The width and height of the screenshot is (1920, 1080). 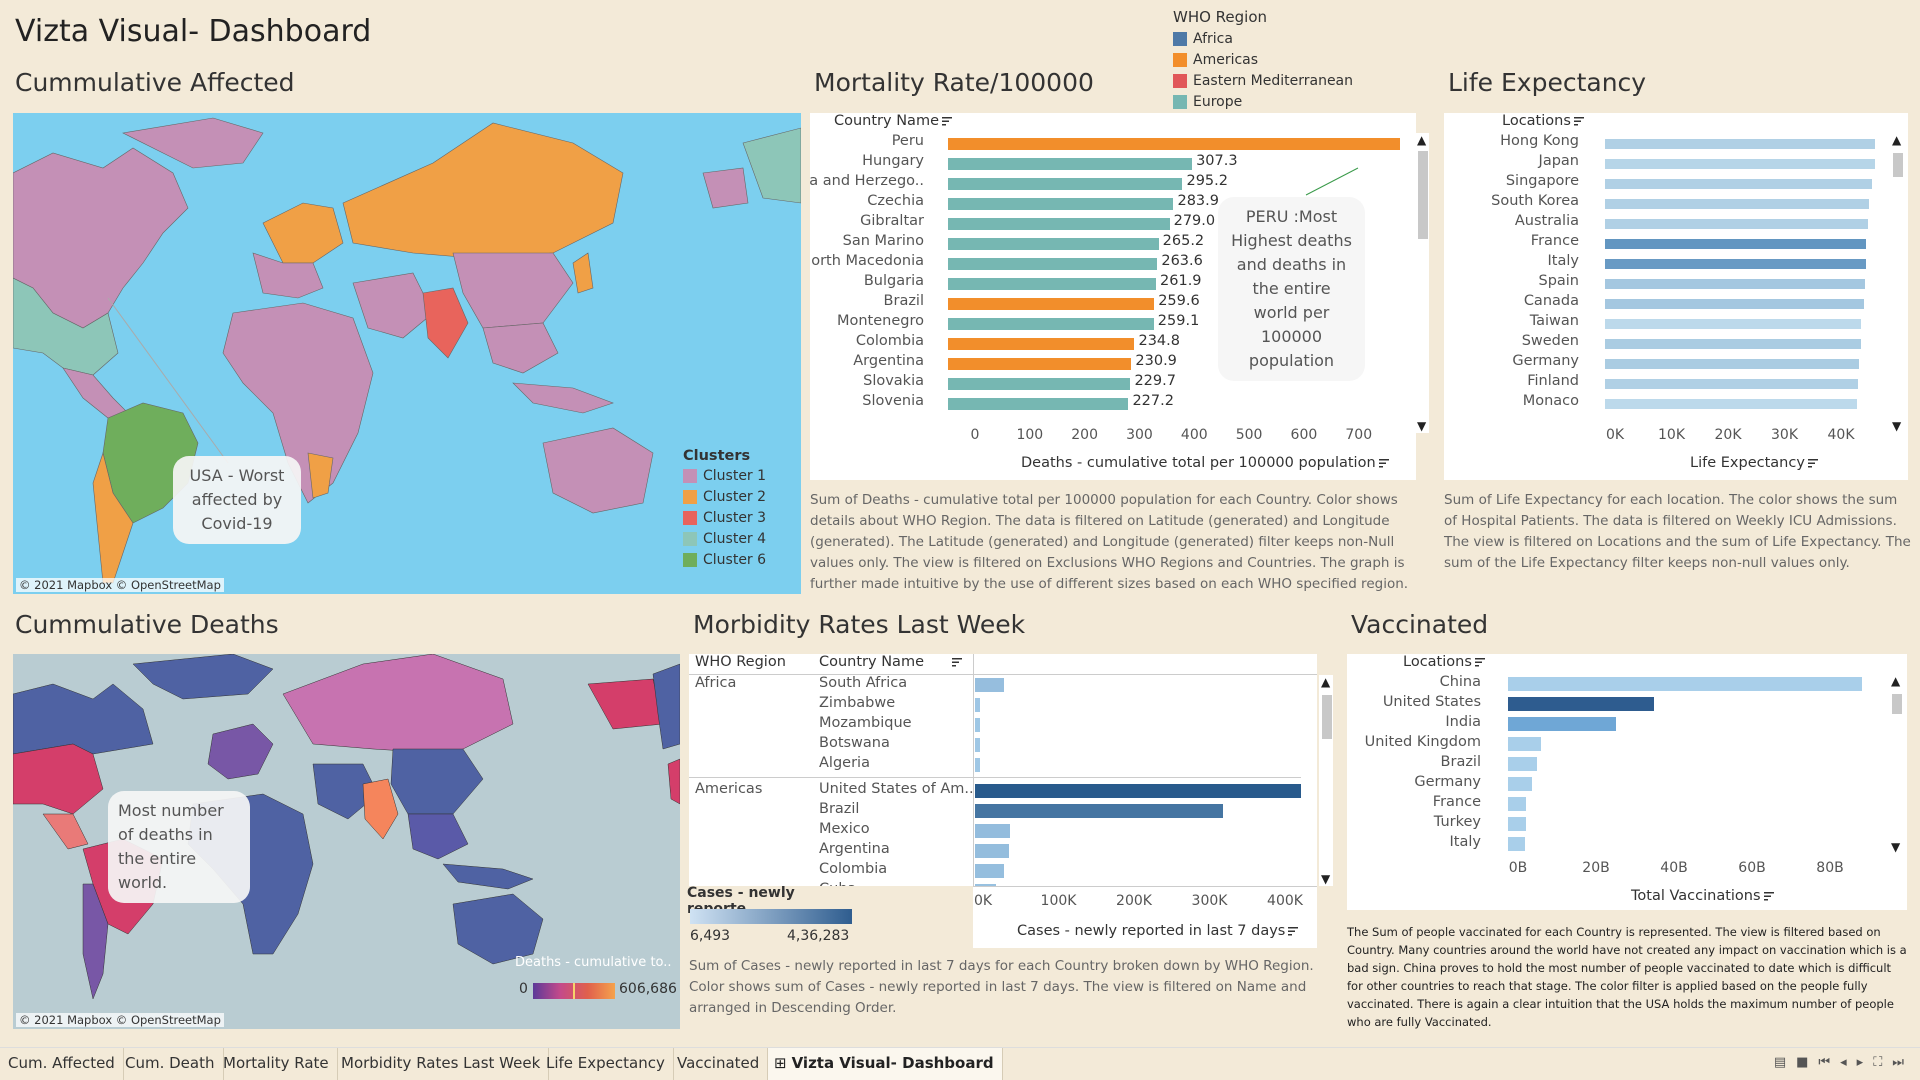 I want to click on show-tabs-icon: ■, so click(x=1807, y=1062).